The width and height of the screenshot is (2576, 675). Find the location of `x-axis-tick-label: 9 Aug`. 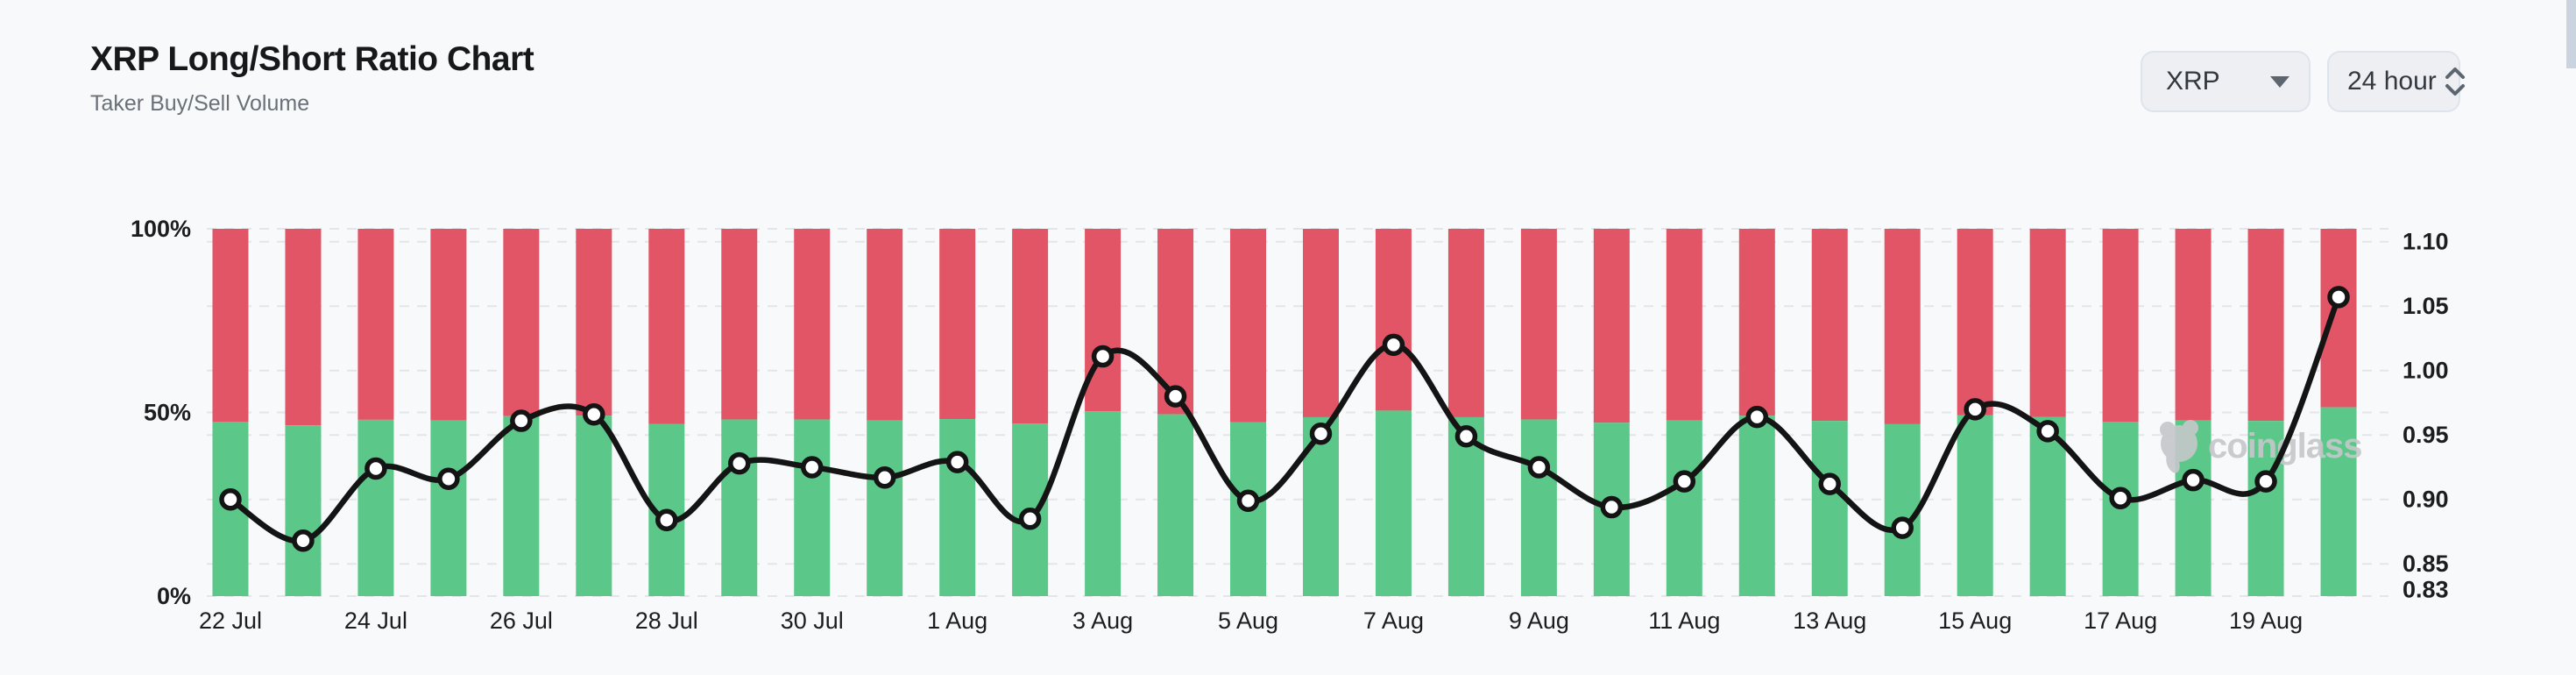

x-axis-tick-label: 9 Aug is located at coordinates (1539, 621).